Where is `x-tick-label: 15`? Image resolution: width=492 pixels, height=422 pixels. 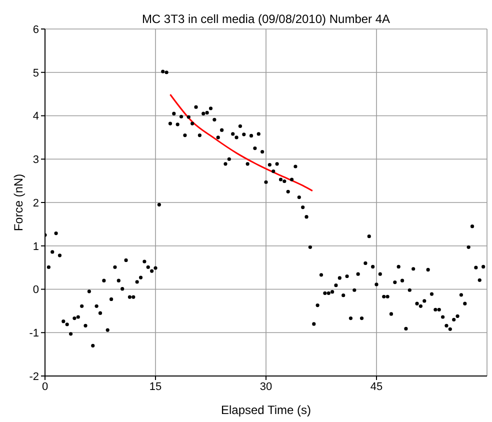 x-tick-label: 15 is located at coordinates (155, 386).